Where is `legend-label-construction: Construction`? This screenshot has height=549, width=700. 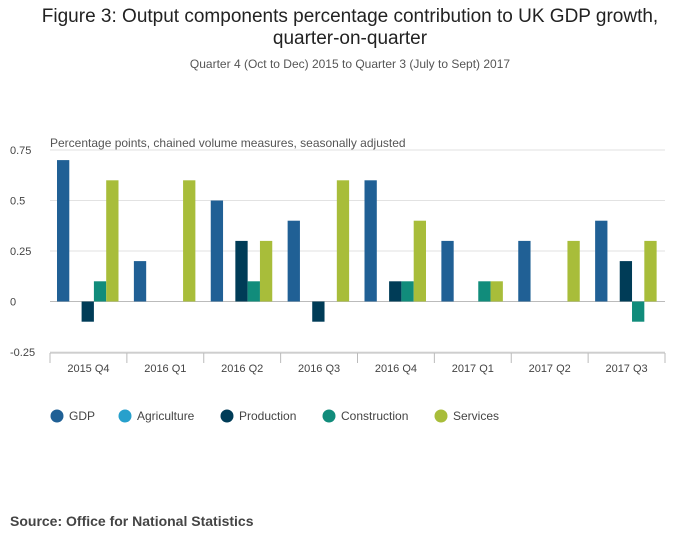 legend-label-construction: Construction is located at coordinates (374, 416).